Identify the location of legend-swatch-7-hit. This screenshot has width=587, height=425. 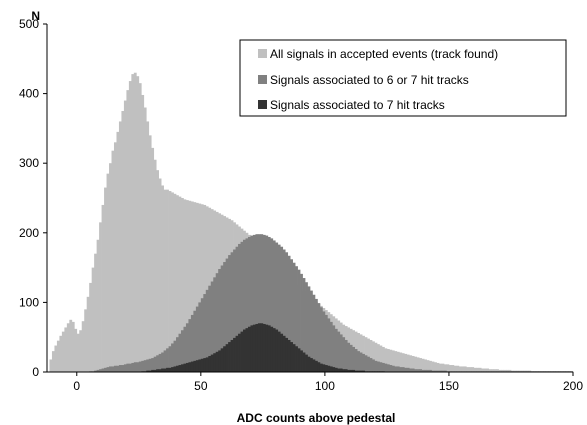
(262, 104).